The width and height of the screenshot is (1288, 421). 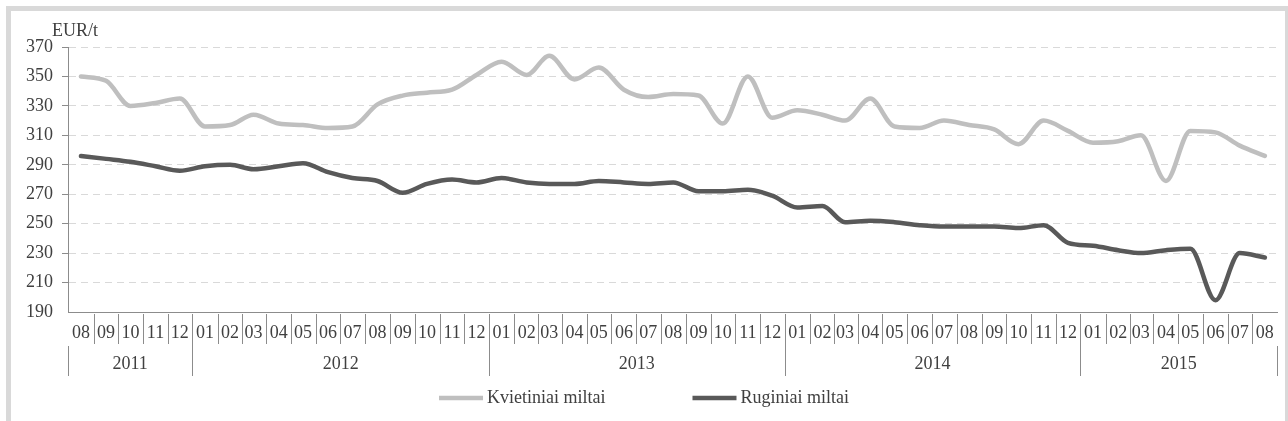 What do you see at coordinates (39, 281) in the screenshot?
I see `y-tick-label: 210` at bounding box center [39, 281].